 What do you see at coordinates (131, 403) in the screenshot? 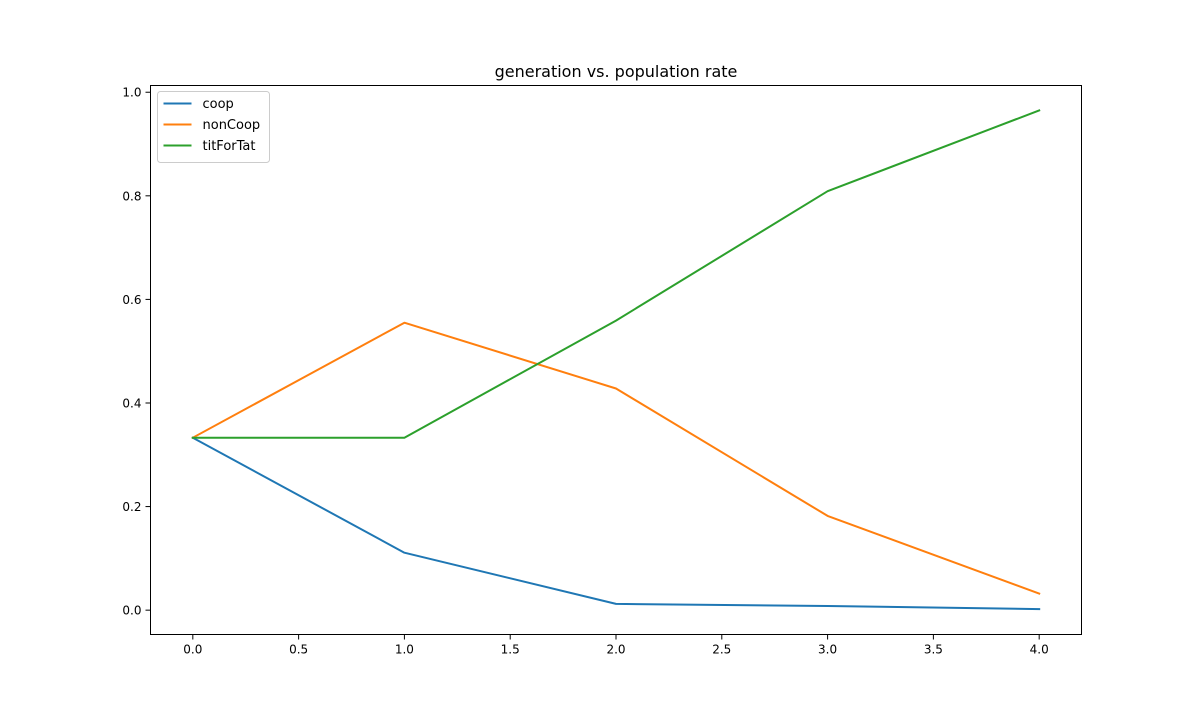
I see `y-tick-label: 0.4` at bounding box center [131, 403].